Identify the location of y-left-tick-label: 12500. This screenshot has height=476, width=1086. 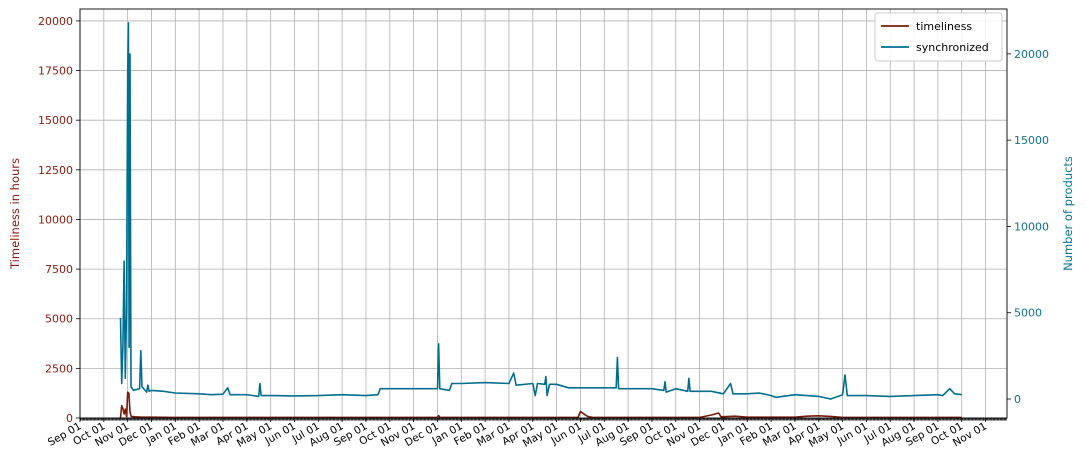
(55, 170).